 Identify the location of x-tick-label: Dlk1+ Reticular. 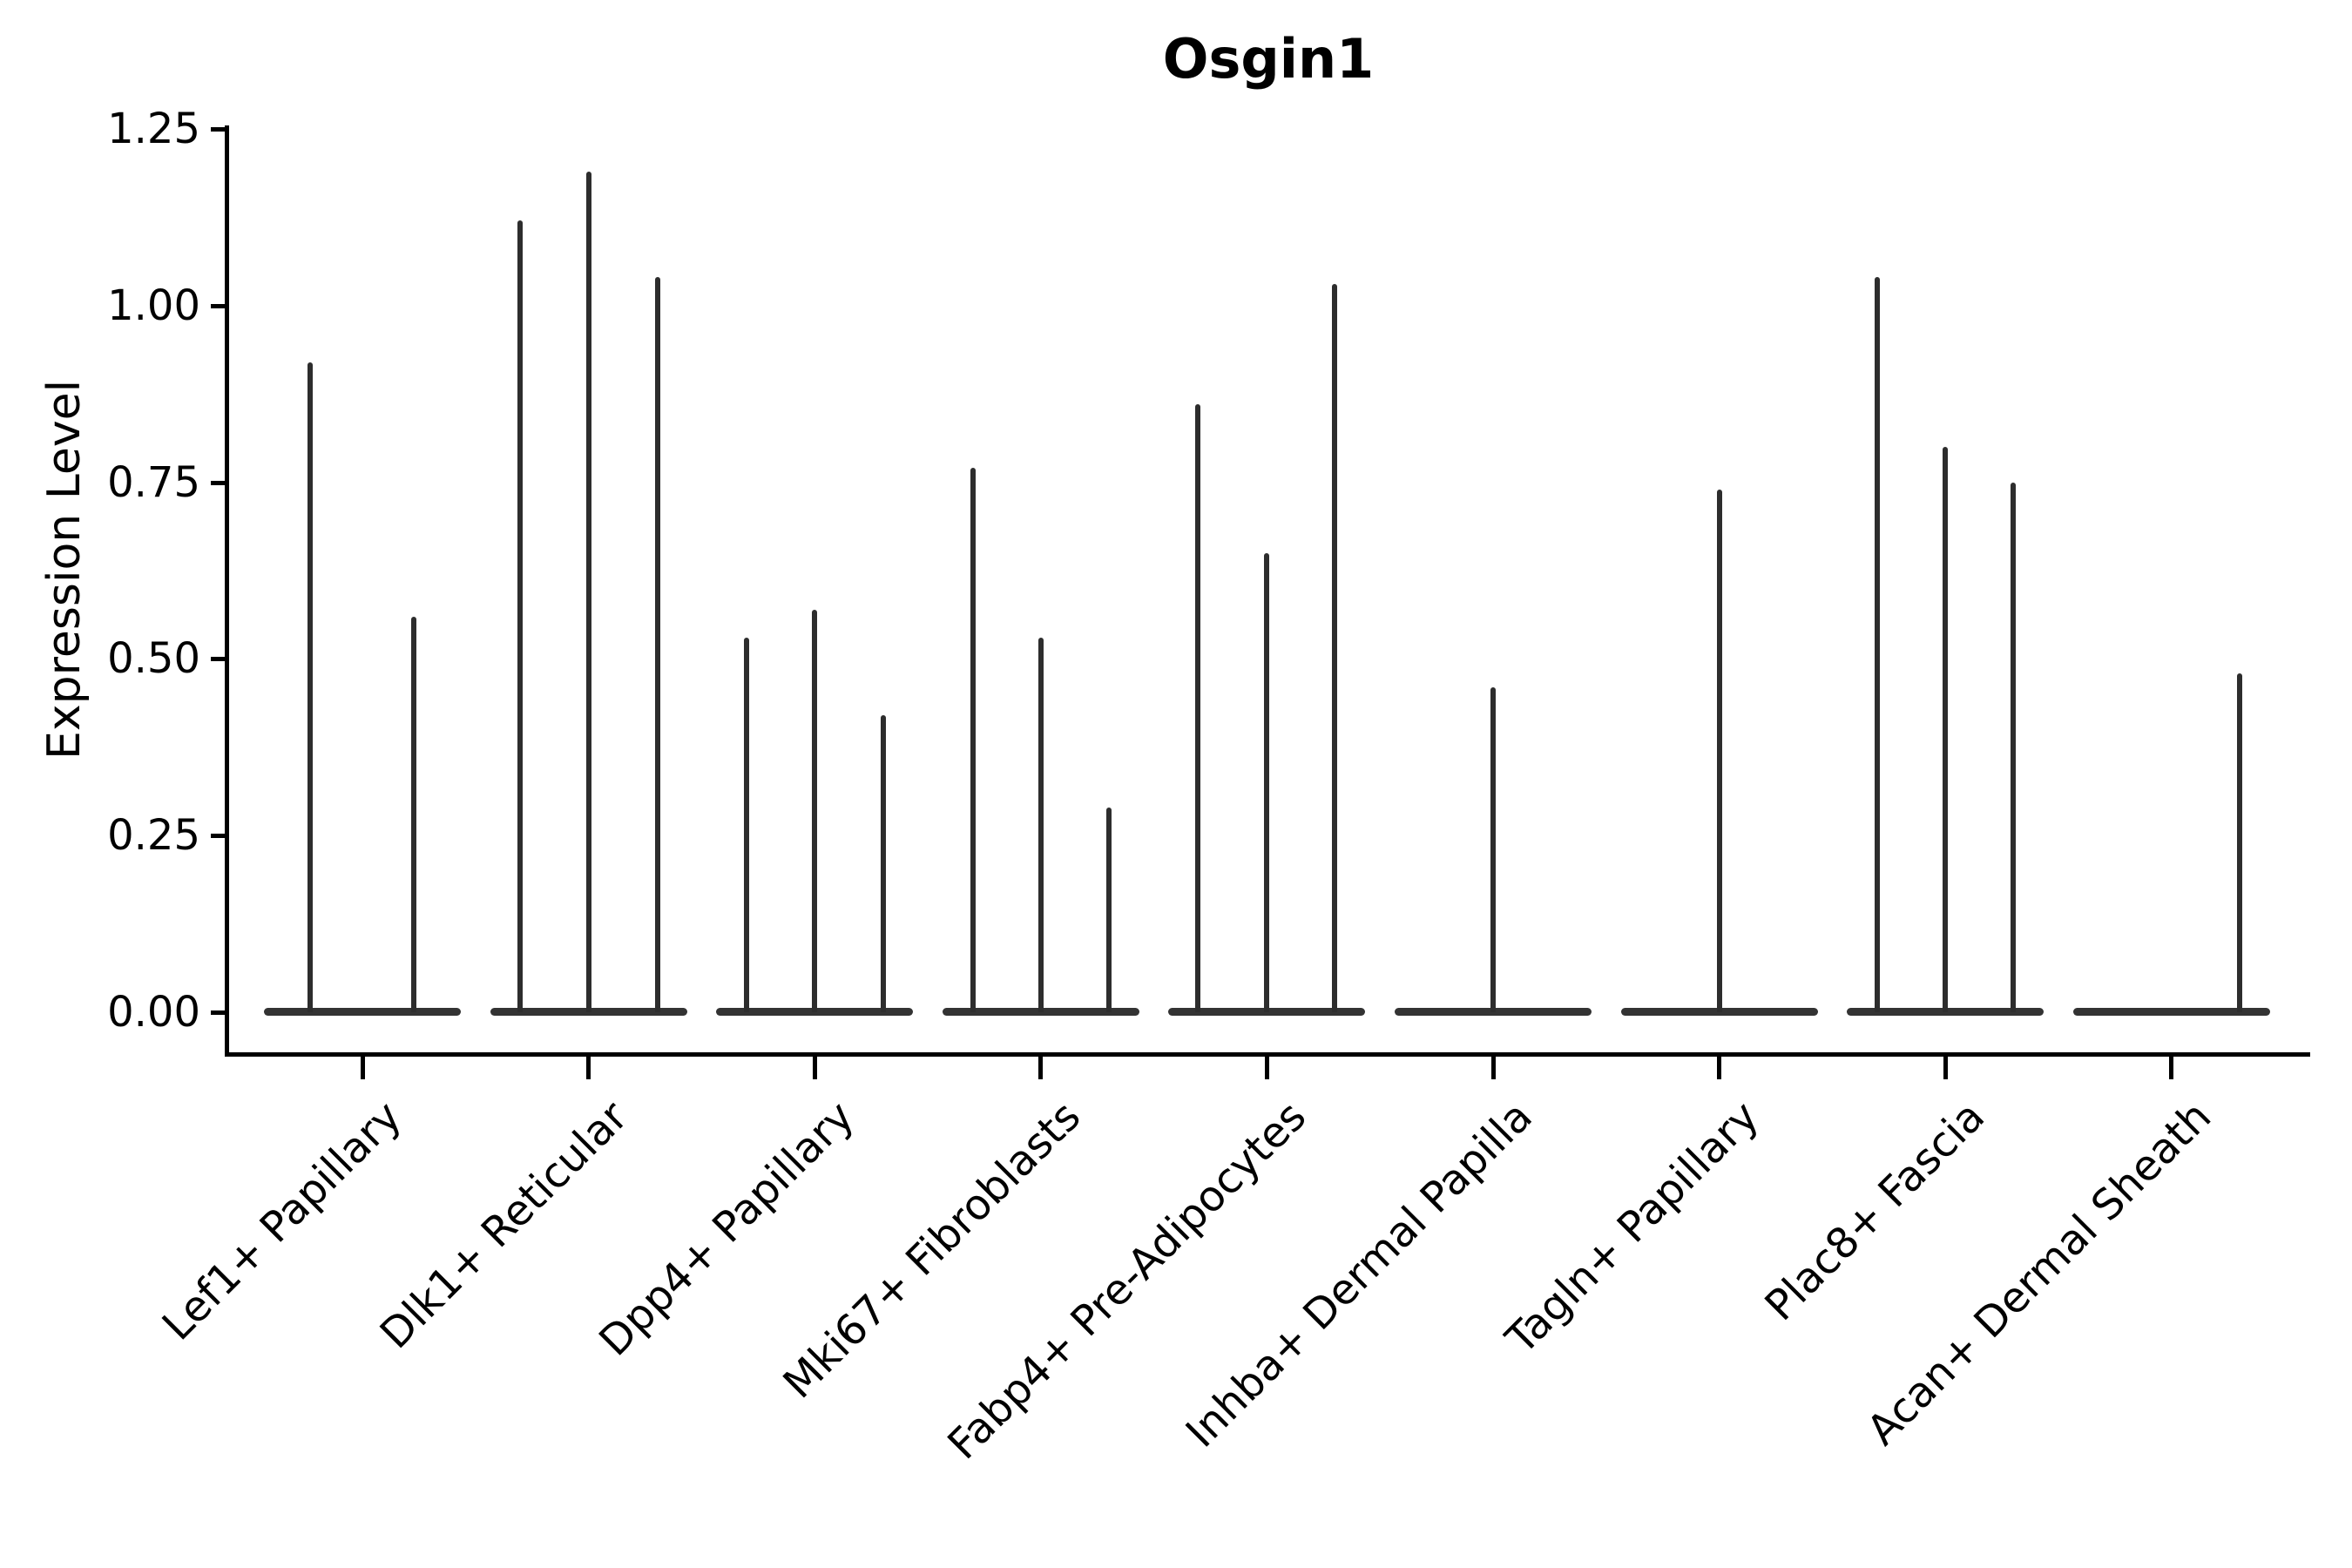
(505, 1225).